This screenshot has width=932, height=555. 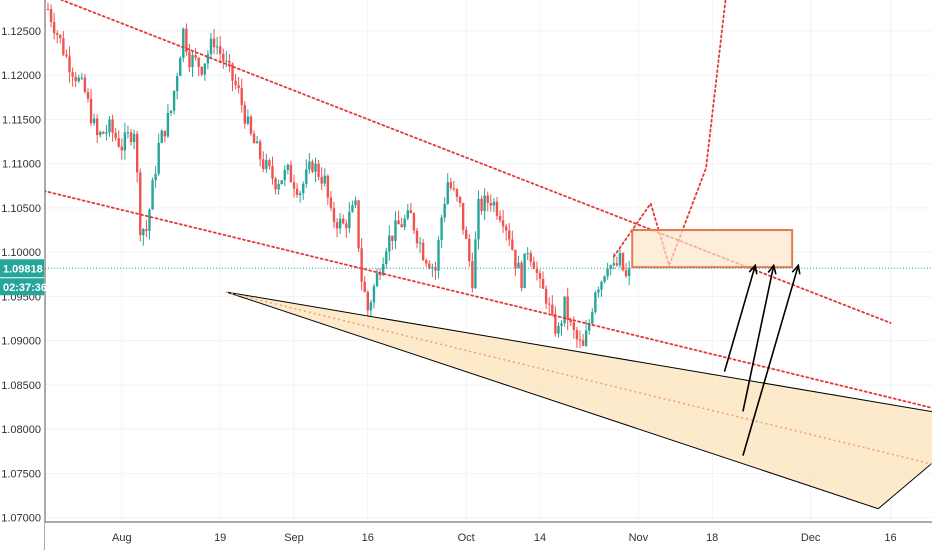 I want to click on current-price-label: 1.09818, so click(x=23, y=269).